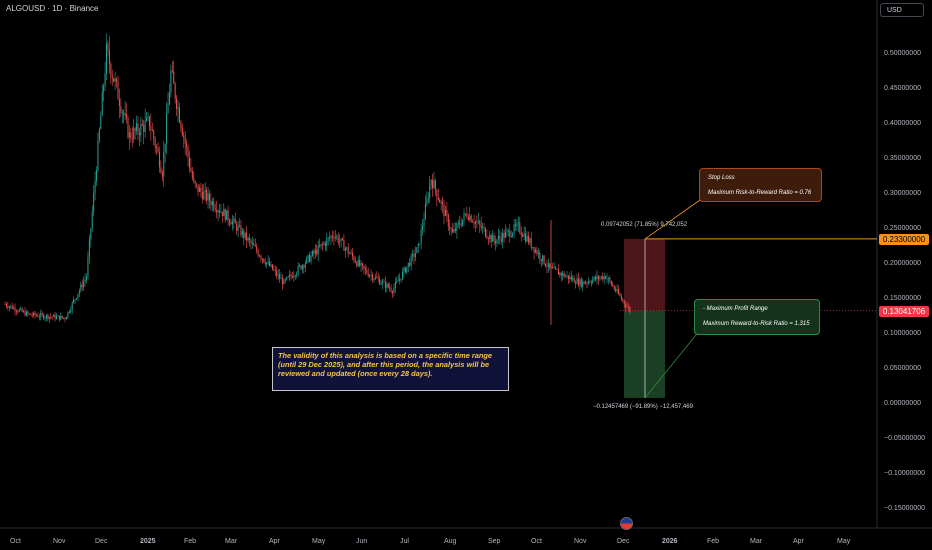 Image resolution: width=932 pixels, height=550 pixels. I want to click on currency-button: USD, so click(902, 10).